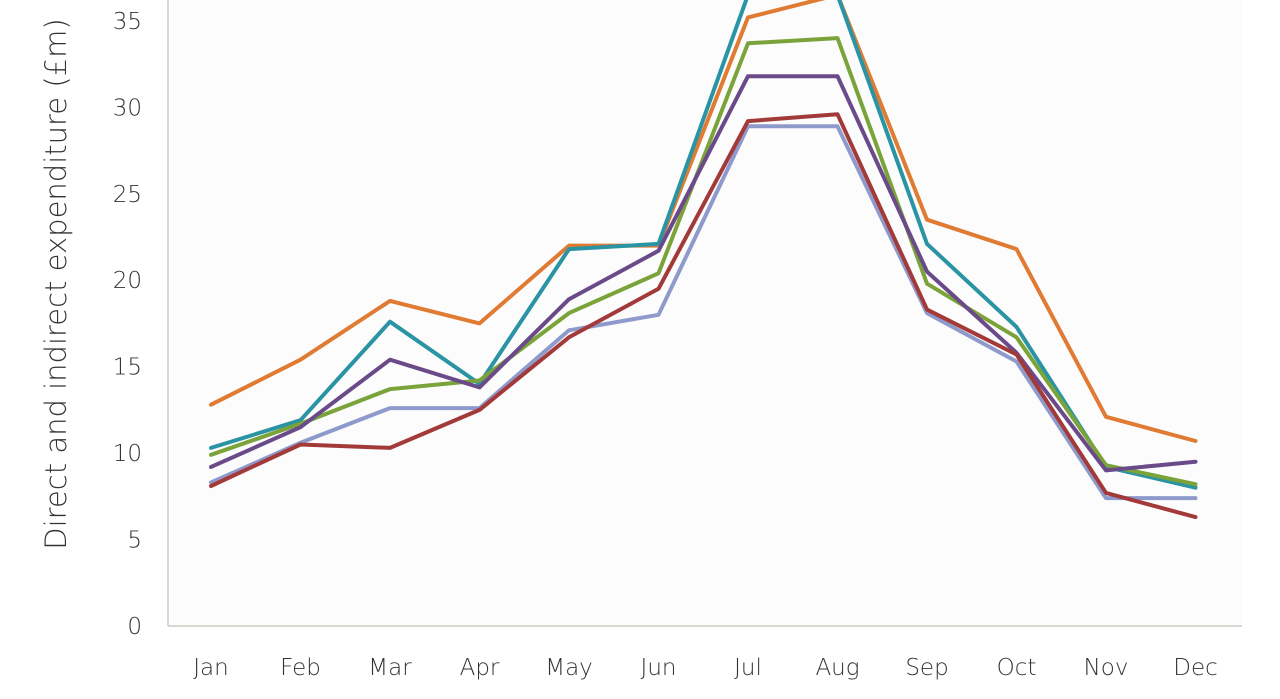 This screenshot has width=1280, height=699. I want to click on y-tick-label: 30, so click(127, 108).